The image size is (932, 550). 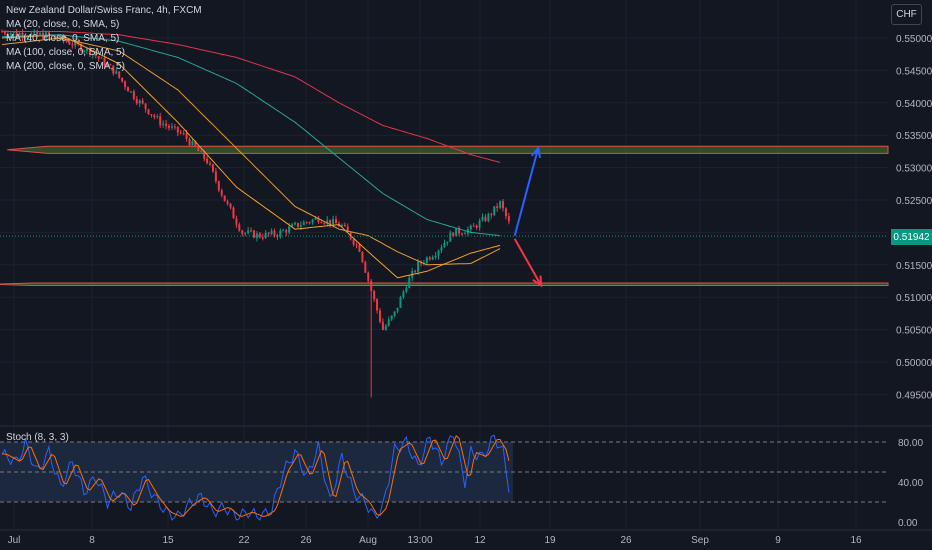 I want to click on stochastic-d-line, so click(x=256, y=475).